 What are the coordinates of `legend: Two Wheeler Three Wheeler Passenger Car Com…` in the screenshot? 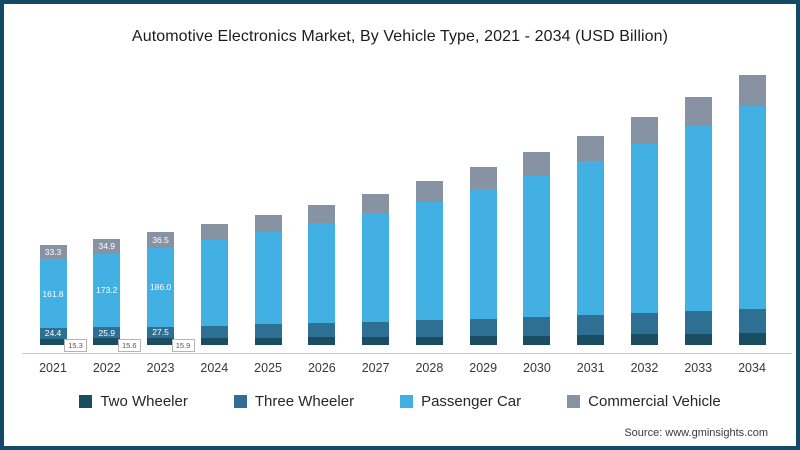 It's located at (400, 401).